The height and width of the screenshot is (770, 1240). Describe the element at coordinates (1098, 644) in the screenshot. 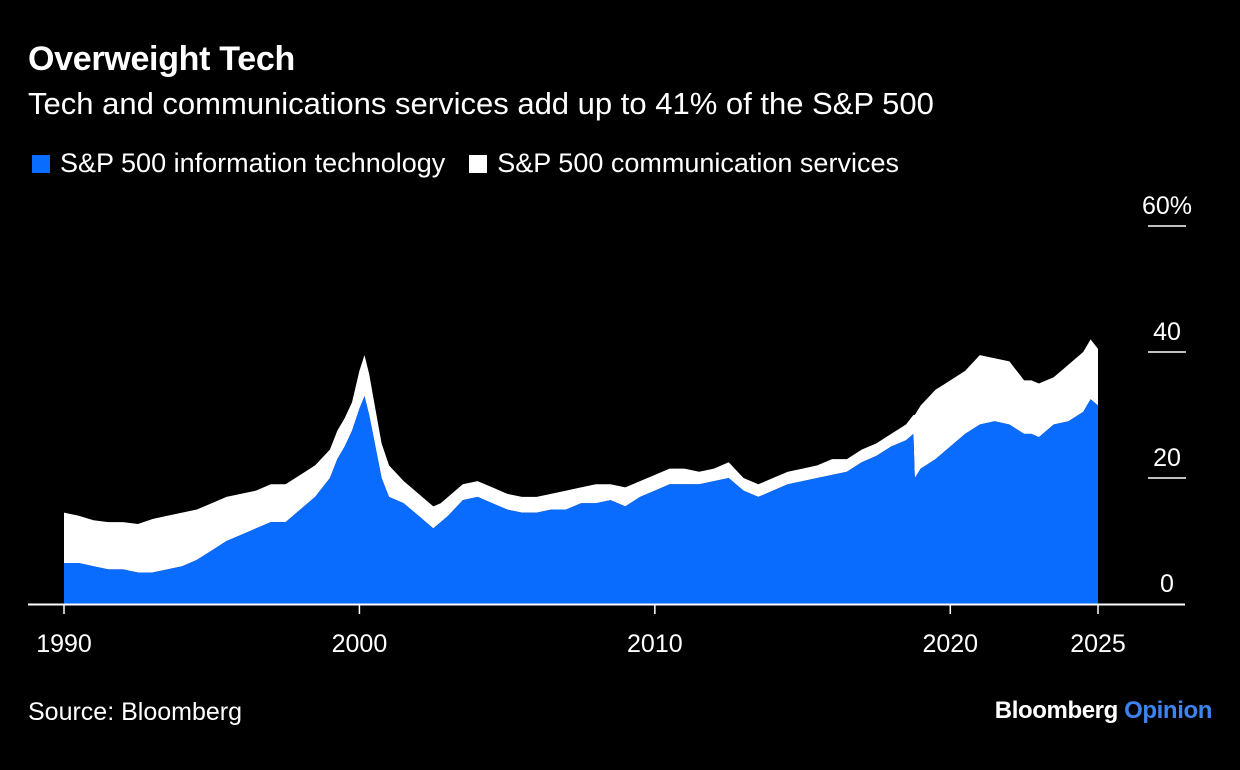

I see `x-tick-label-2025: 2025` at that location.